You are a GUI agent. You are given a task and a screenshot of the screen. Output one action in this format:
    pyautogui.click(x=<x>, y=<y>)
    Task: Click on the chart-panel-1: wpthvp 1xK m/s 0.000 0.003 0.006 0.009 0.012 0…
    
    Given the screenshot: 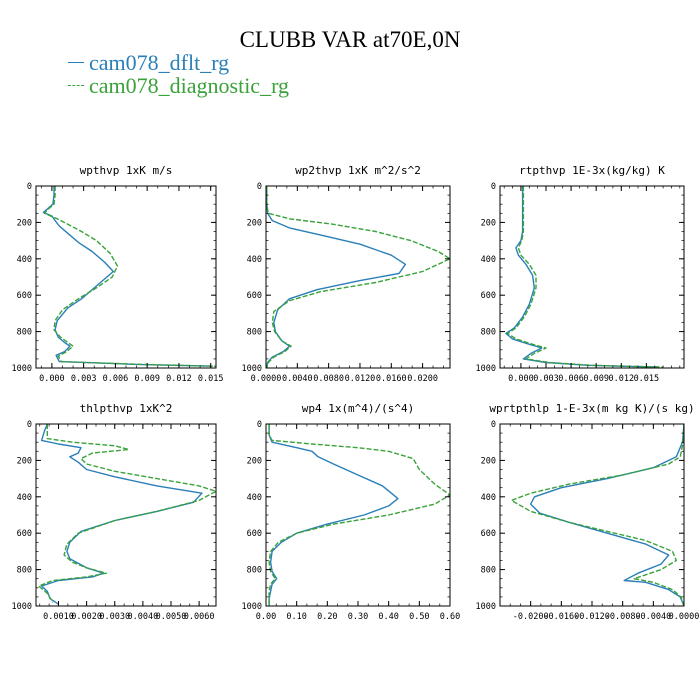 What is the action you would take?
    pyautogui.click(x=118, y=274)
    